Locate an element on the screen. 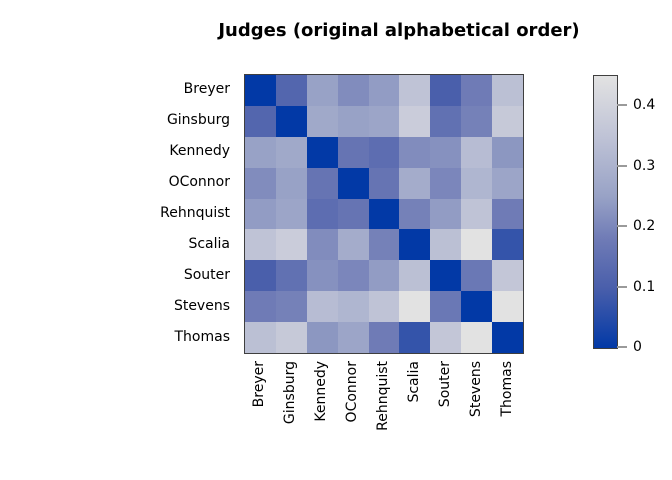 The height and width of the screenshot is (480, 672). x-axis-label: Rehnquist is located at coordinates (383, 396).